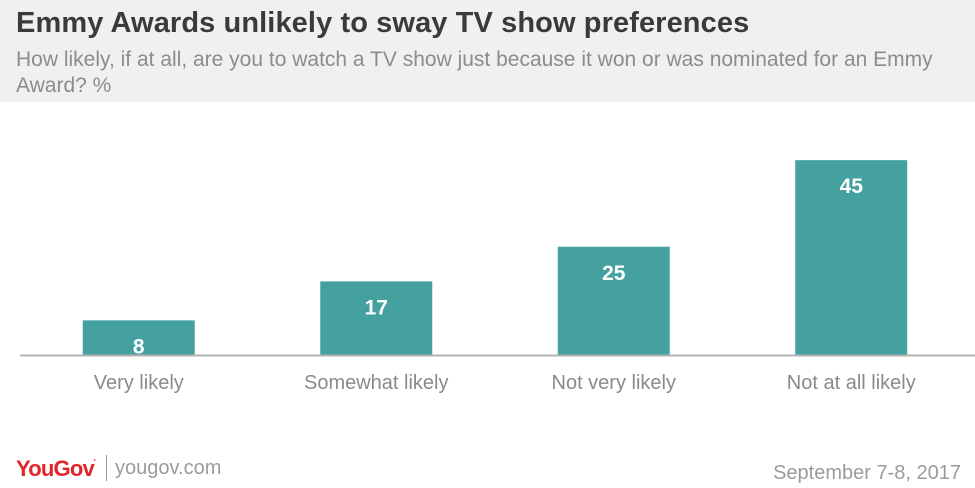  Describe the element at coordinates (614, 273) in the screenshot. I see `data-label: 25` at that location.